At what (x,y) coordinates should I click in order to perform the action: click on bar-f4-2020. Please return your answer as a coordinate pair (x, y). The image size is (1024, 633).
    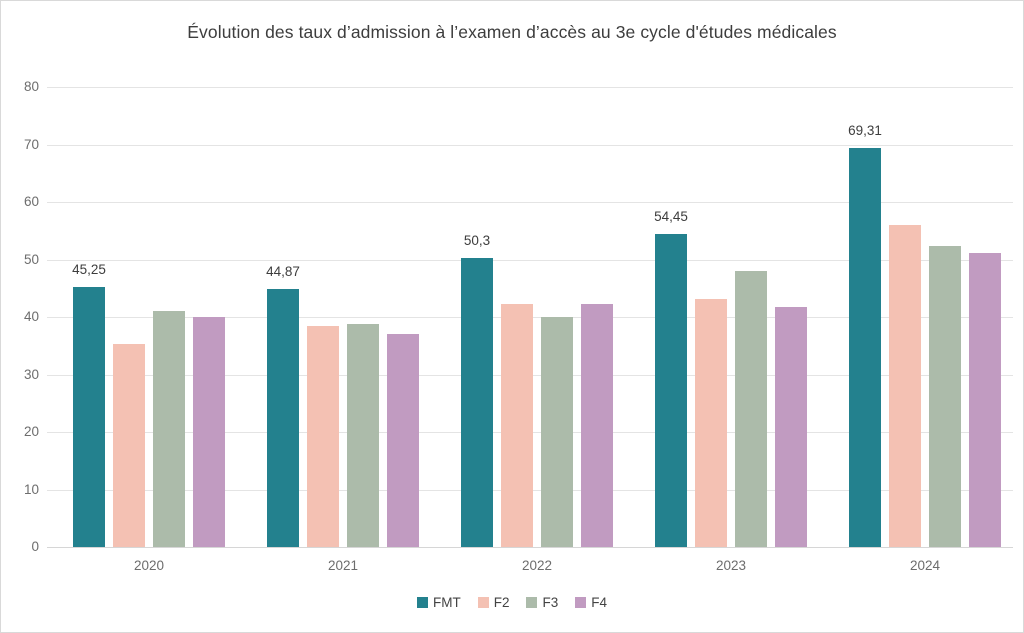
    Looking at the image, I should click on (209, 432).